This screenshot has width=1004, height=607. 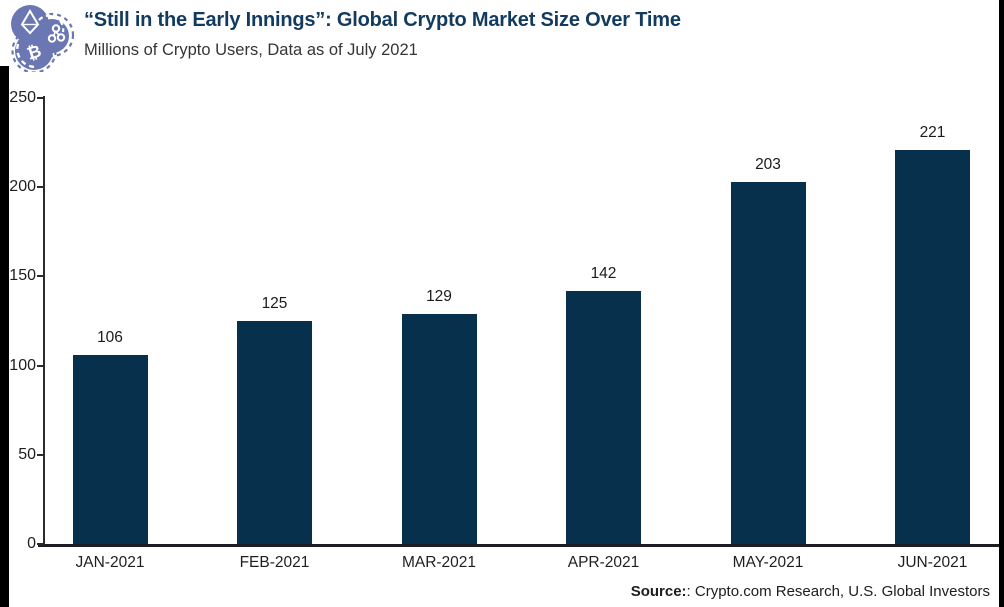 What do you see at coordinates (603, 562) in the screenshot?
I see `x-axis-label: APR-2021` at bounding box center [603, 562].